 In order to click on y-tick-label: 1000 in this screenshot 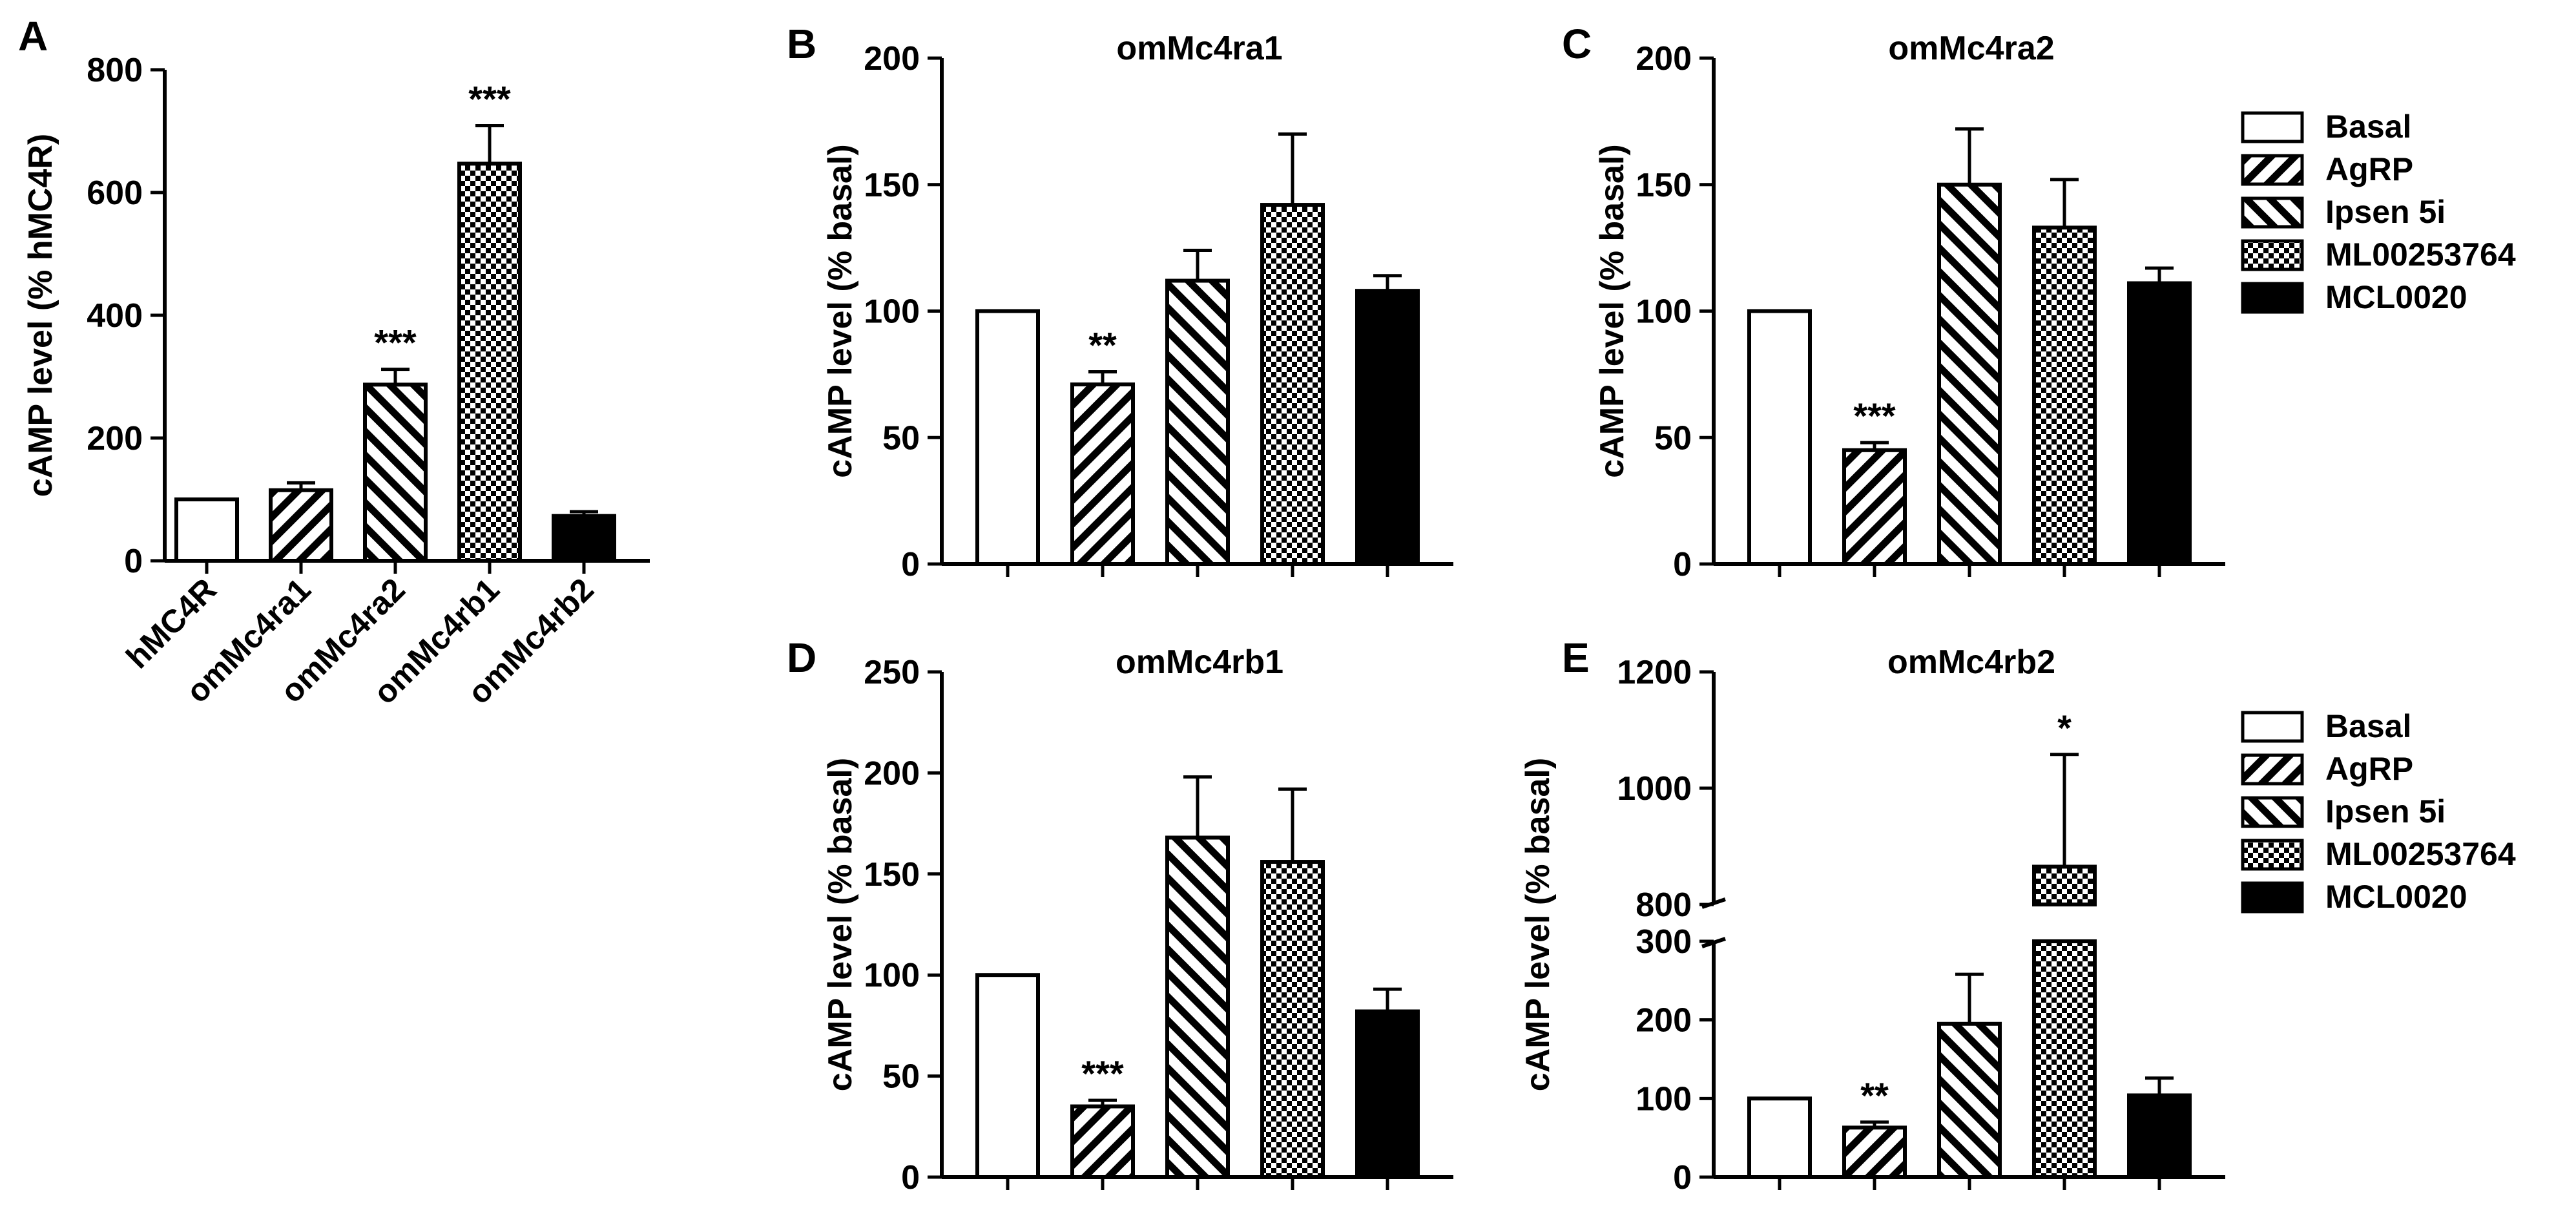, I will do `click(1654, 789)`.